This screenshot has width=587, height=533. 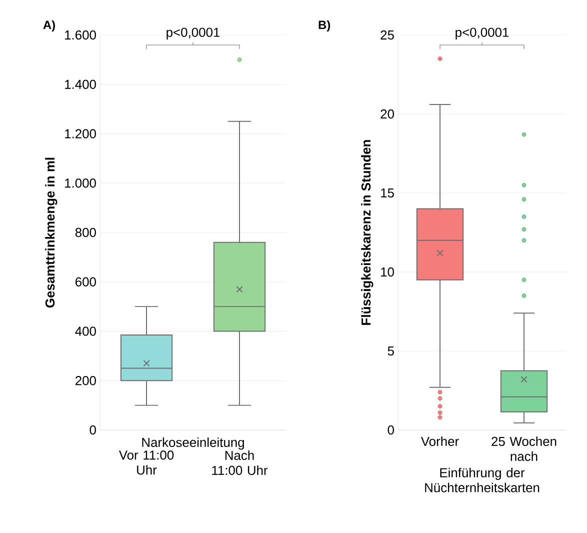 What do you see at coordinates (85, 331) in the screenshot?
I see `y-tick-label: 400` at bounding box center [85, 331].